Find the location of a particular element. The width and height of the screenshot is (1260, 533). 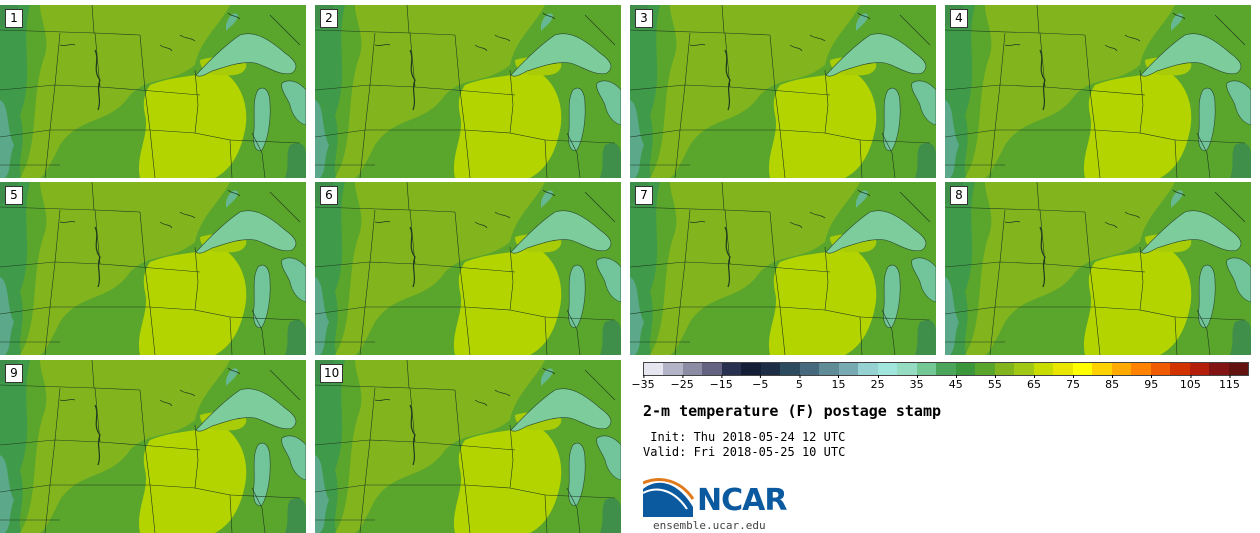

ensemble-member-map-8: 8 is located at coordinates (1098, 268).